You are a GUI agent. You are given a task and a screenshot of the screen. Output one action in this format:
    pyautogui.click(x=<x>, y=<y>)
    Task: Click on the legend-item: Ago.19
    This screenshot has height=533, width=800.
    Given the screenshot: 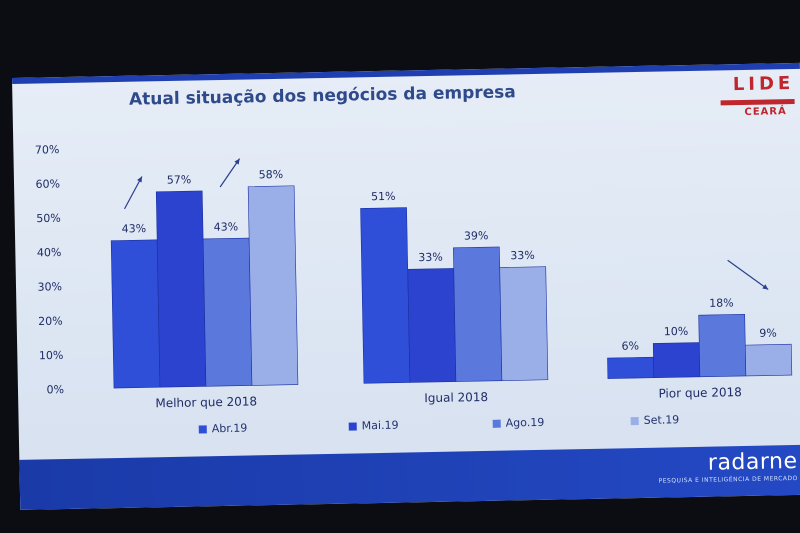 What is the action you would take?
    pyautogui.click(x=518, y=422)
    